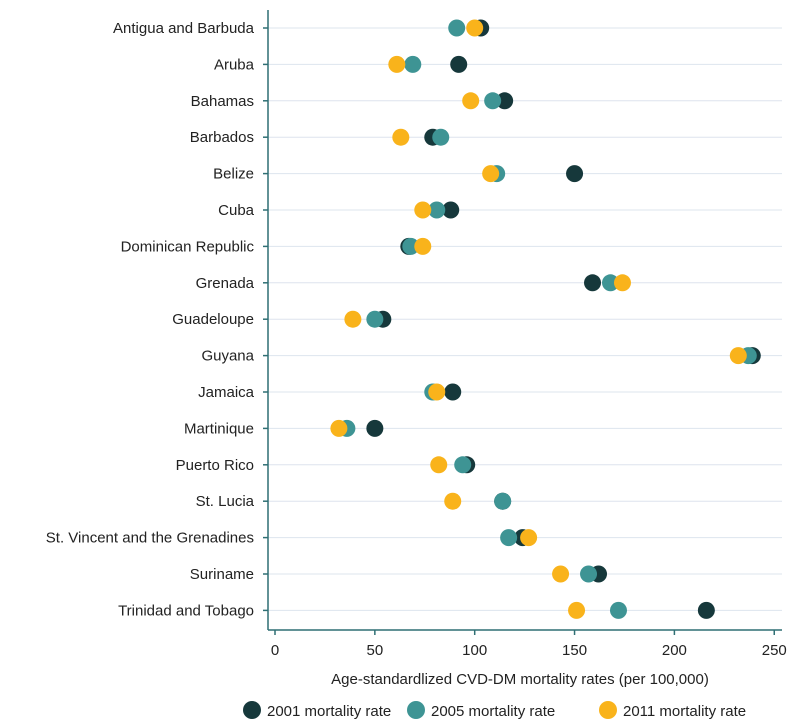 This screenshot has width=808, height=723. Describe the element at coordinates (184, 28) in the screenshot. I see `category-label: Antigua and Barbuda` at that location.